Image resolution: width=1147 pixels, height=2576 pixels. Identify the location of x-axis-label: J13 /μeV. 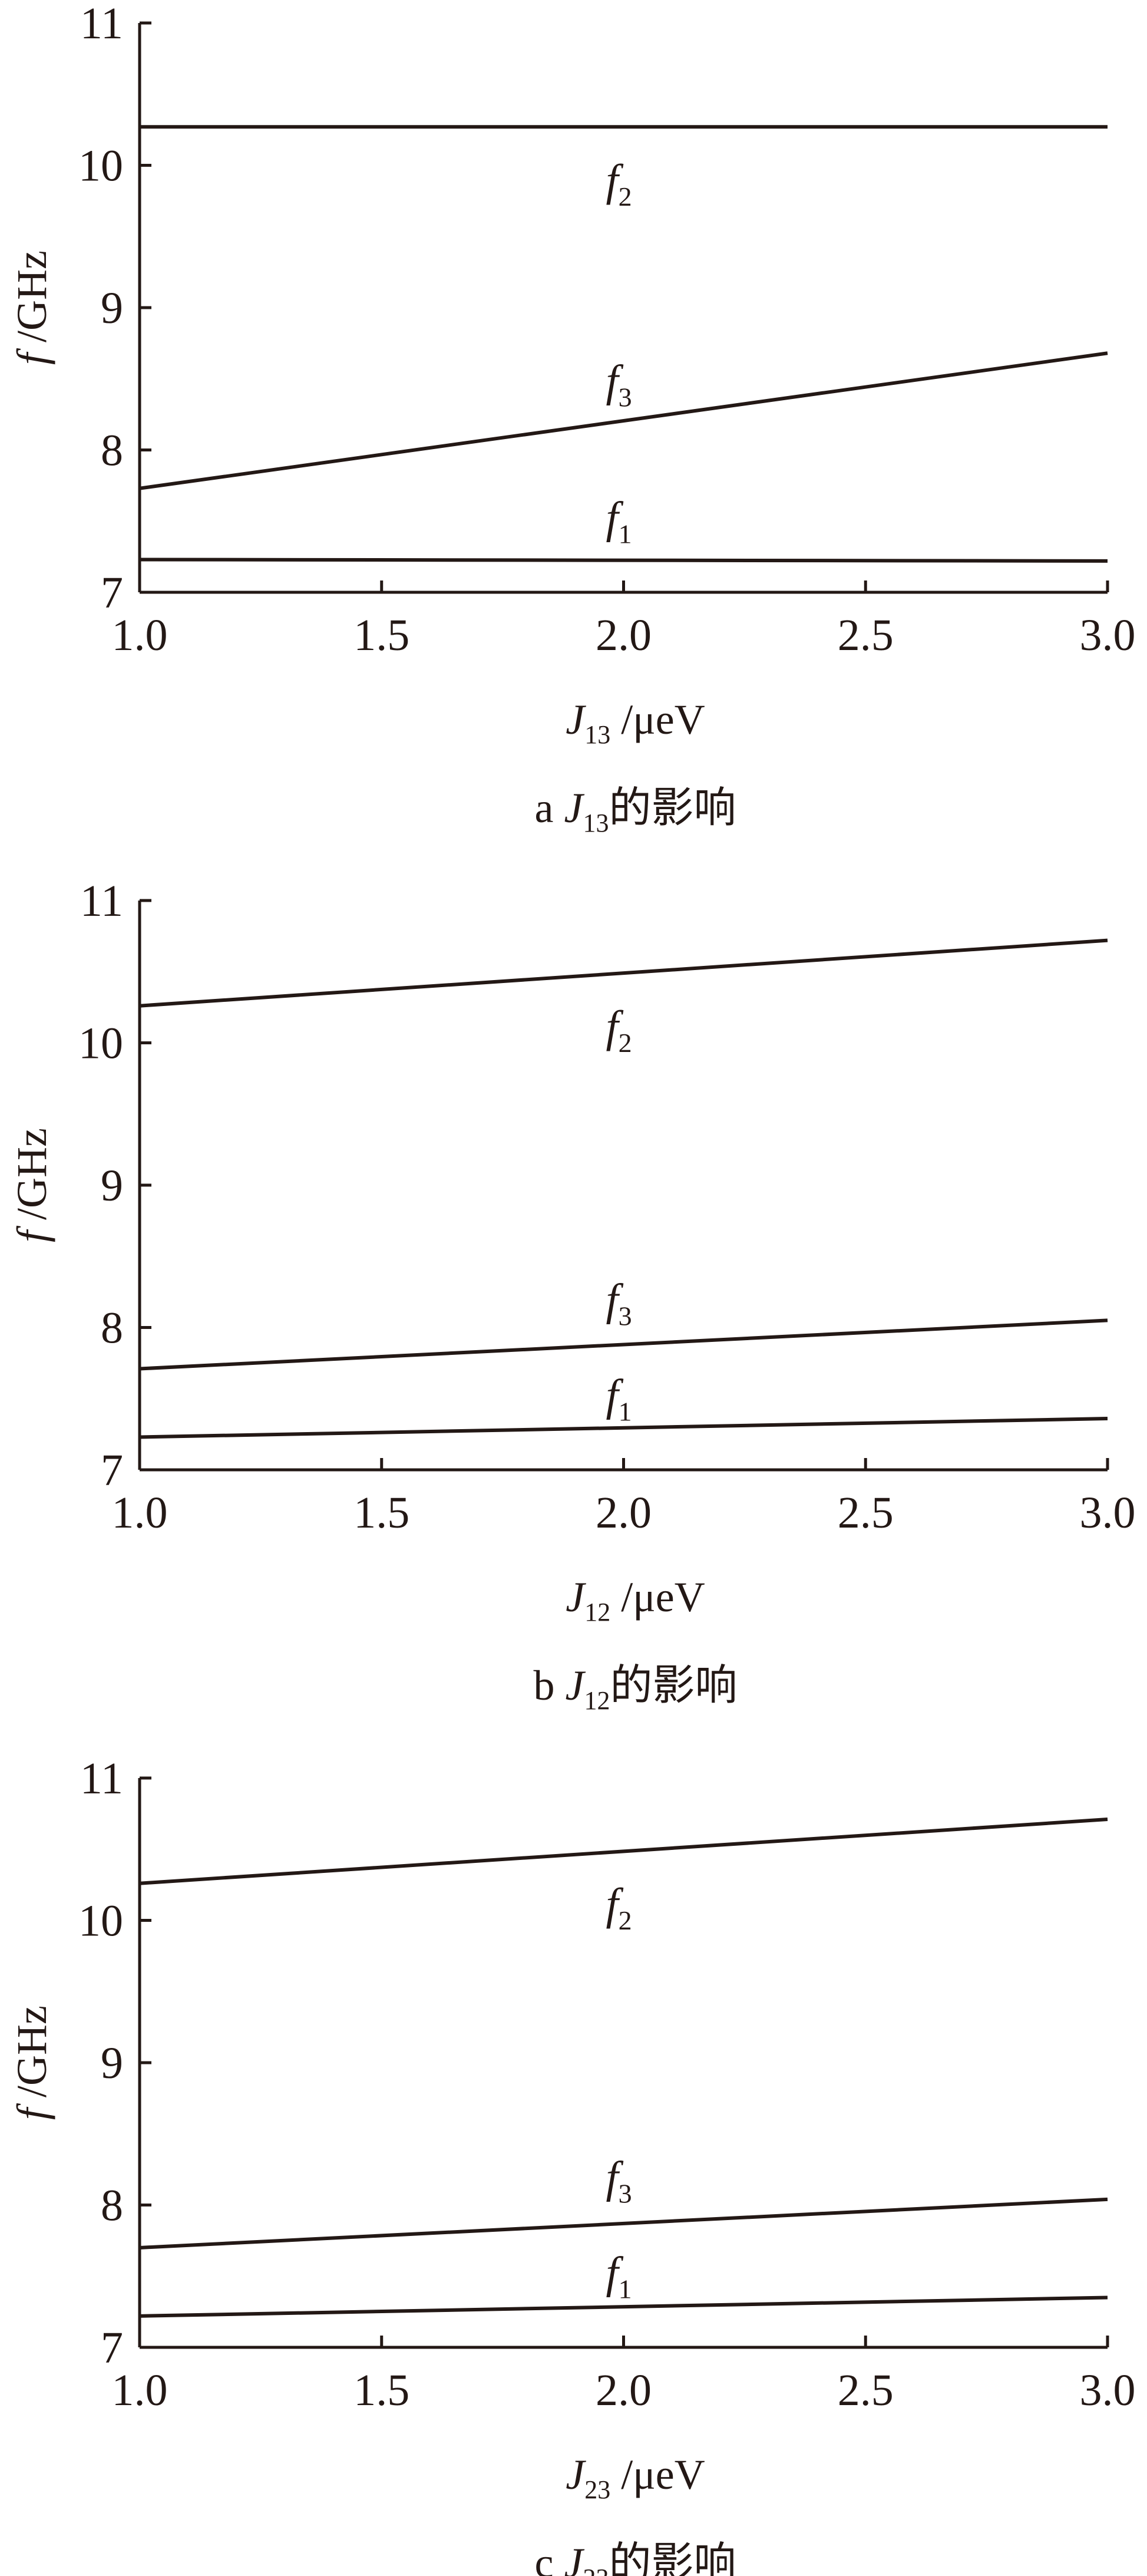
(635, 723).